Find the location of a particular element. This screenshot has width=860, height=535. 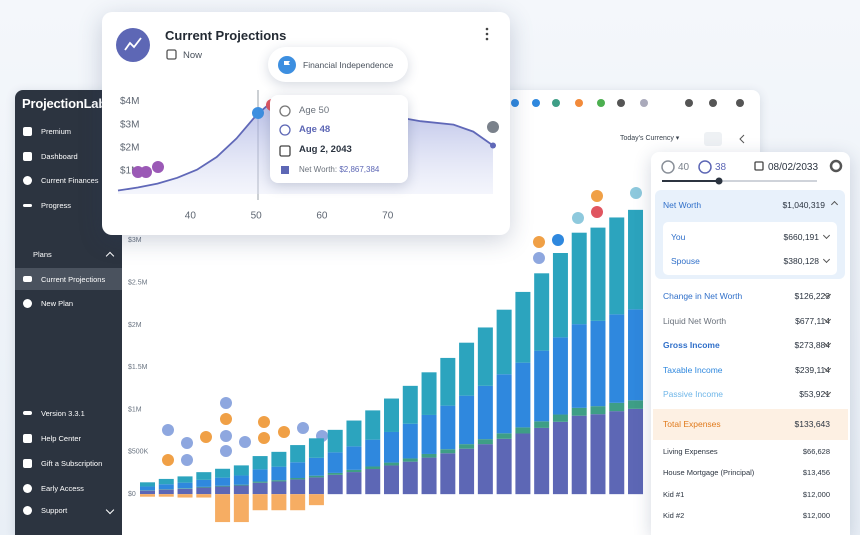

label: Liquid Net Worth is located at coordinates (695, 320).